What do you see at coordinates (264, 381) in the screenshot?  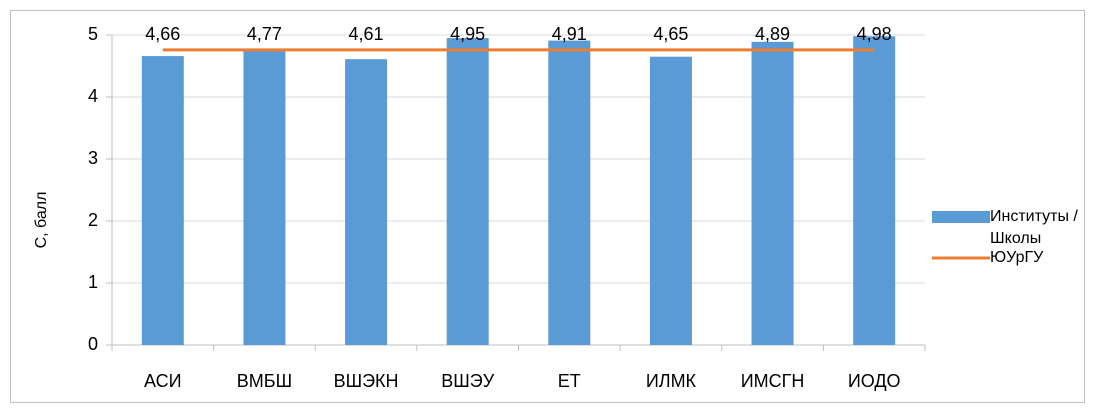 I see `x-tick-label: ВМБШ` at bounding box center [264, 381].